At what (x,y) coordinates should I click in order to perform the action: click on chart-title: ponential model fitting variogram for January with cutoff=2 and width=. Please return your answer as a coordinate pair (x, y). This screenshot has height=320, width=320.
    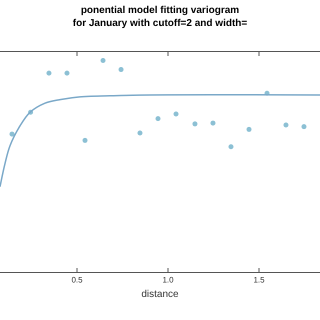
    Looking at the image, I should click on (160, 16).